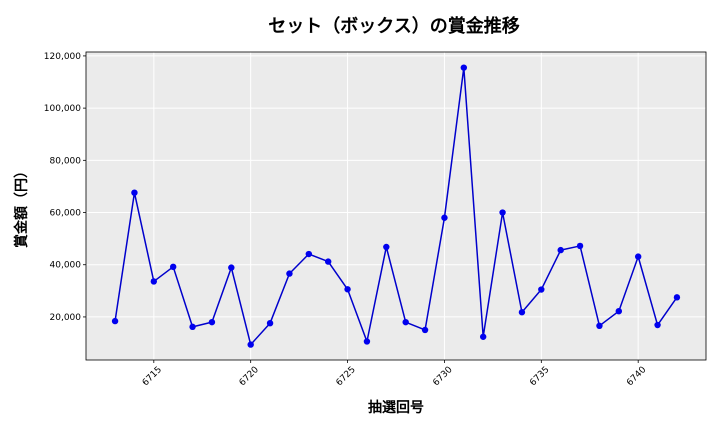 The image size is (720, 432). Describe the element at coordinates (539, 376) in the screenshot. I see `x-tick-label: 6735` at that location.